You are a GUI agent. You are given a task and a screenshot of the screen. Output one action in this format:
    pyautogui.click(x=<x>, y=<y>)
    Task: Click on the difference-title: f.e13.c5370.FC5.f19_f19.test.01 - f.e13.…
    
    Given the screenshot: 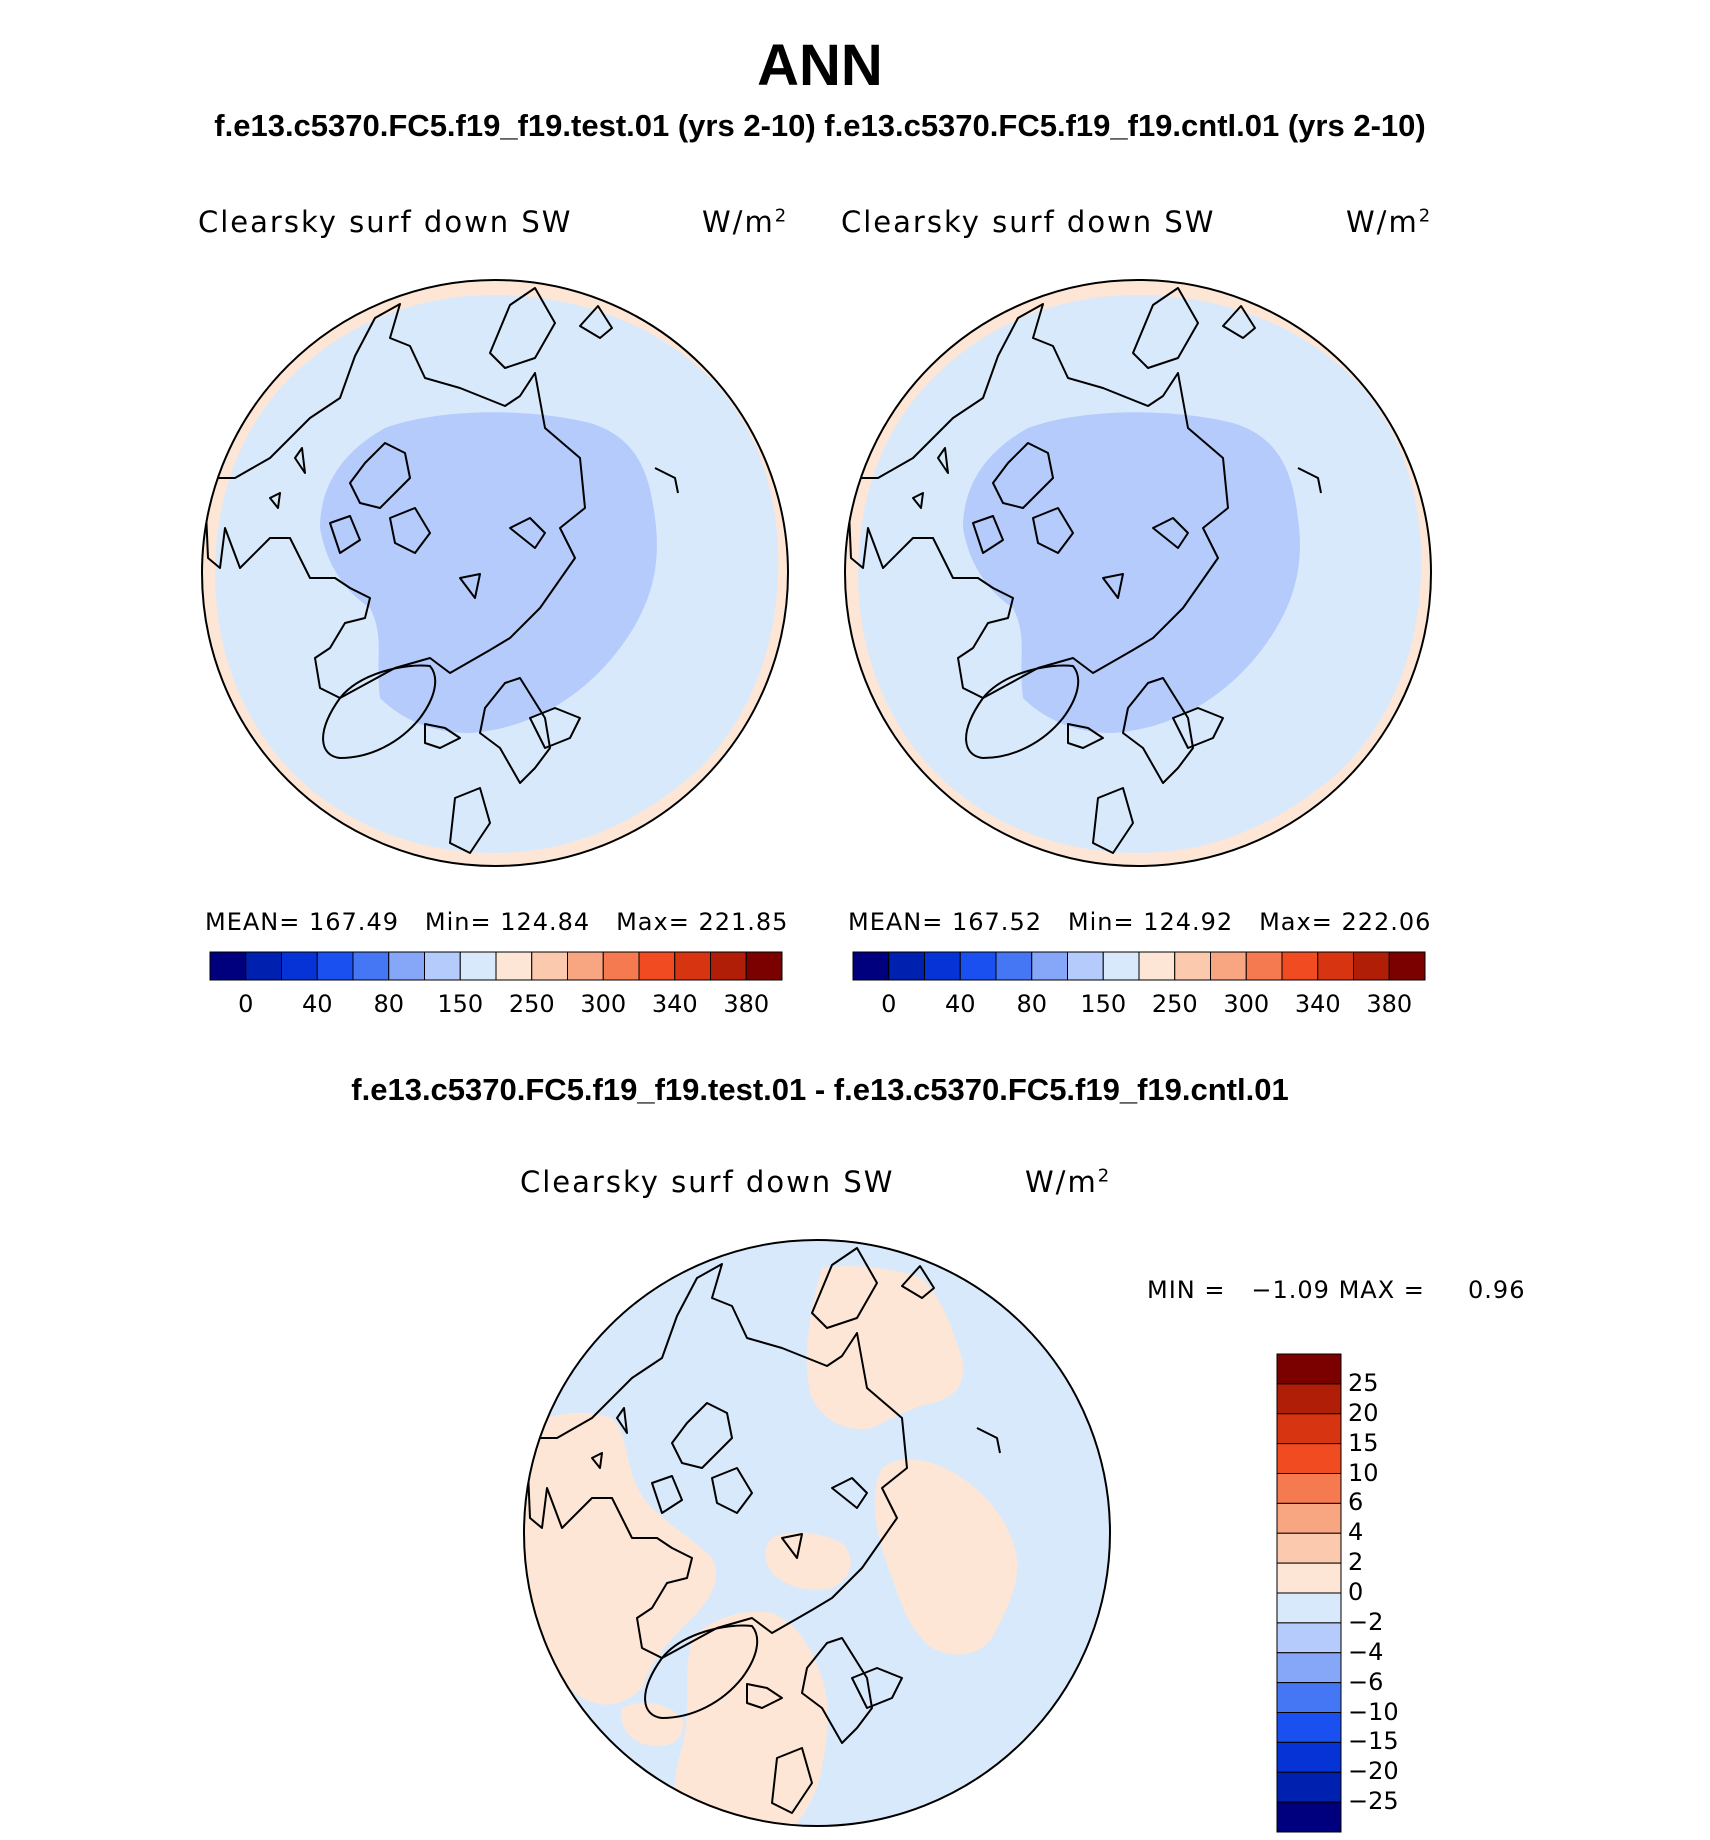 What is the action you would take?
    pyautogui.click(x=820, y=1089)
    